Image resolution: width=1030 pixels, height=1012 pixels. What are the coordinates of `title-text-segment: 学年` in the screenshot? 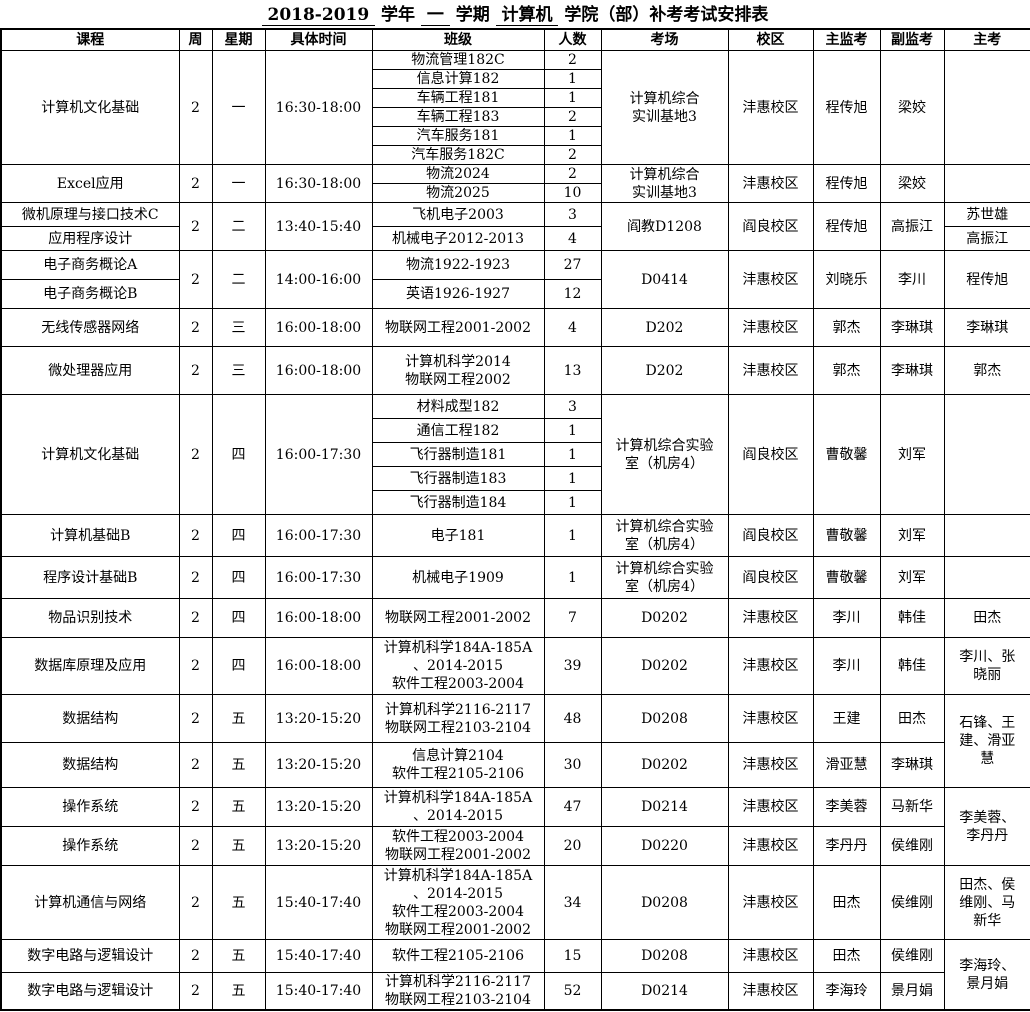 It's located at (398, 15).